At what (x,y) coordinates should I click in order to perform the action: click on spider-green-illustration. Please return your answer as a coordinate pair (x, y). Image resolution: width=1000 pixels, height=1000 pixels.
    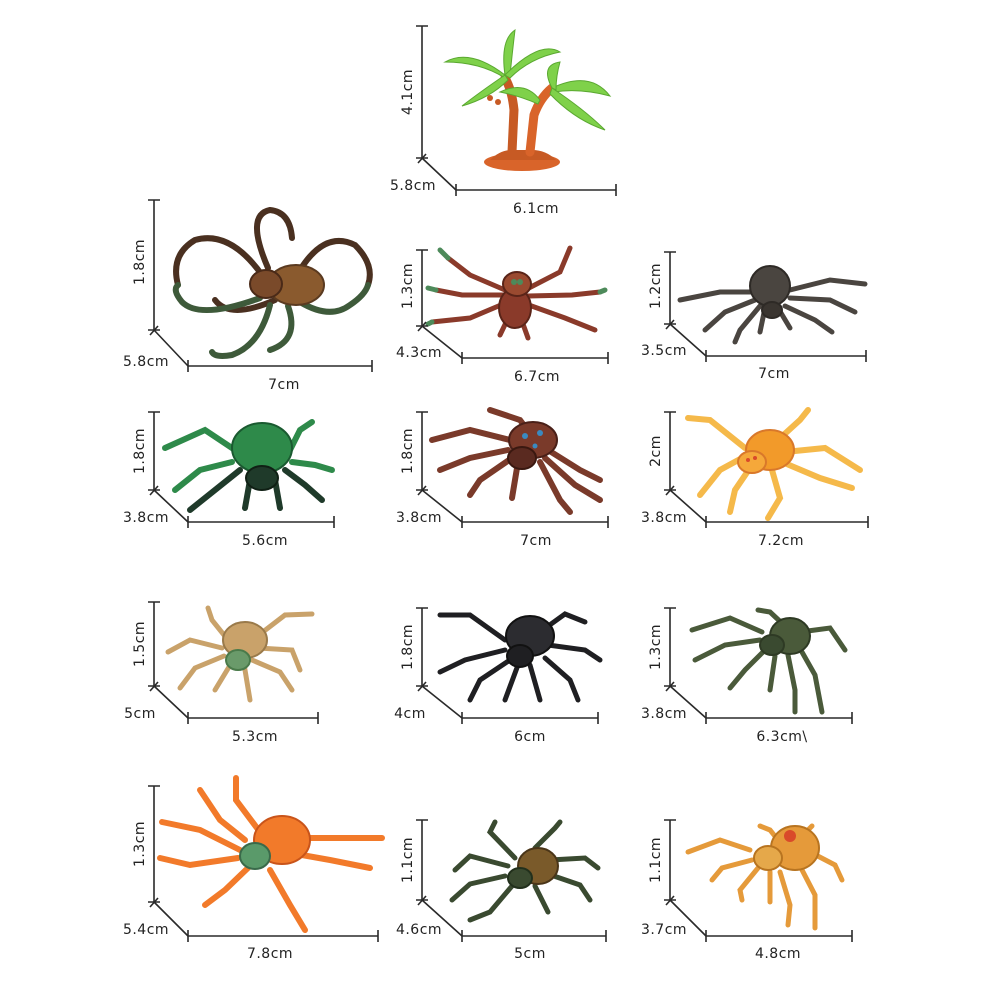
    Looking at the image, I should click on (248, 466).